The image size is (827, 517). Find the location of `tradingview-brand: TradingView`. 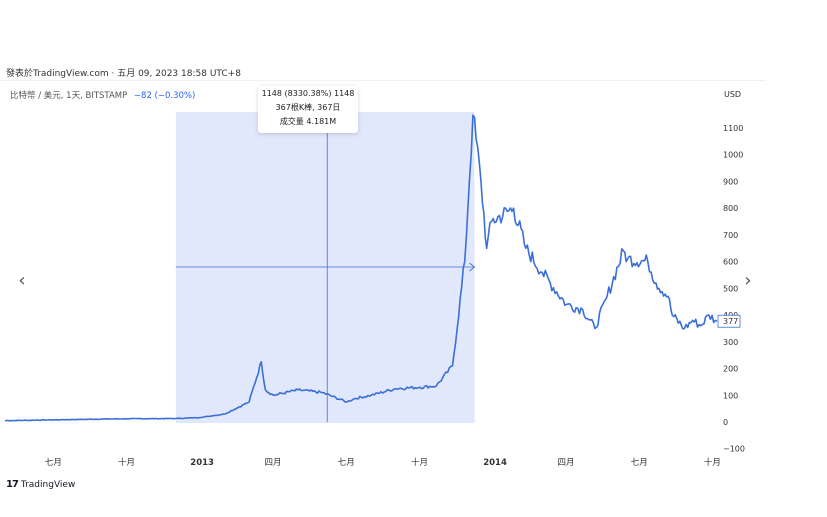

tradingview-brand: TradingView is located at coordinates (48, 484).